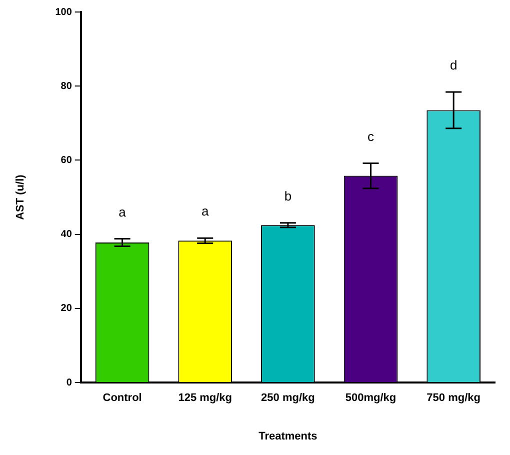 Image resolution: width=510 pixels, height=455 pixels. What do you see at coordinates (66, 86) in the screenshot?
I see `y-tick-label: 80` at bounding box center [66, 86].